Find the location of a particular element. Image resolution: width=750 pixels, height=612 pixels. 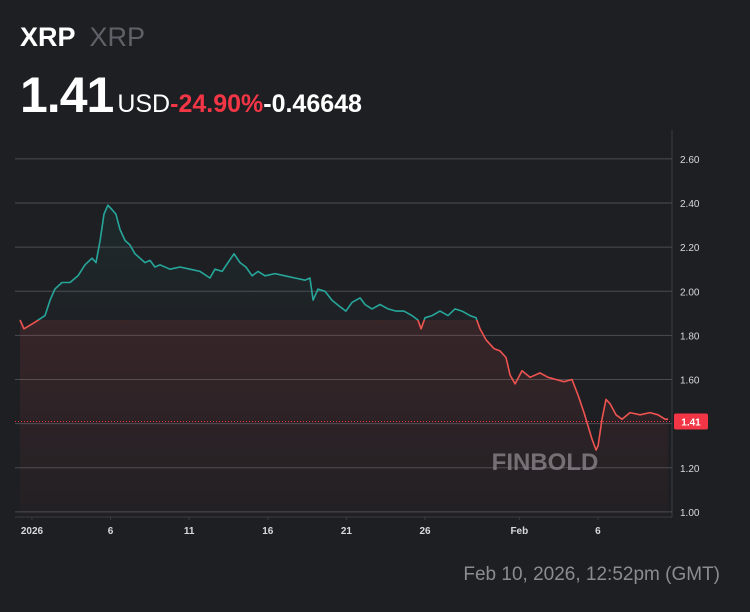

y-tick-label: 1.00 is located at coordinates (690, 513).